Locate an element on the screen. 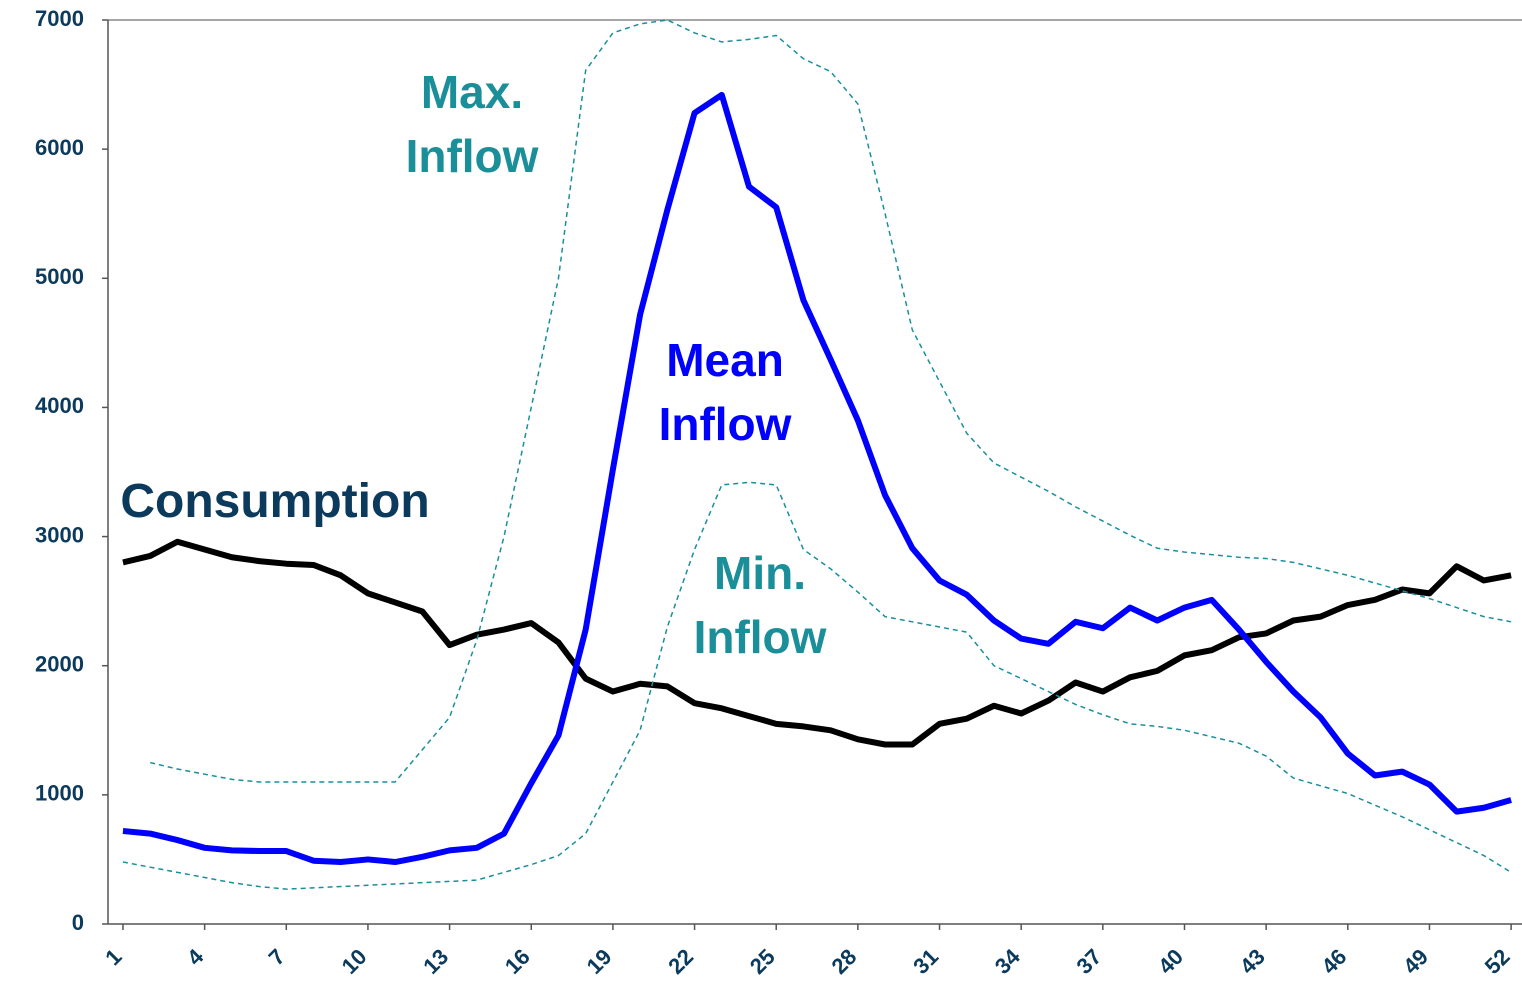 Image resolution: width=1522 pixels, height=996 pixels. y-tick-label: 6000 is located at coordinates (59, 147).